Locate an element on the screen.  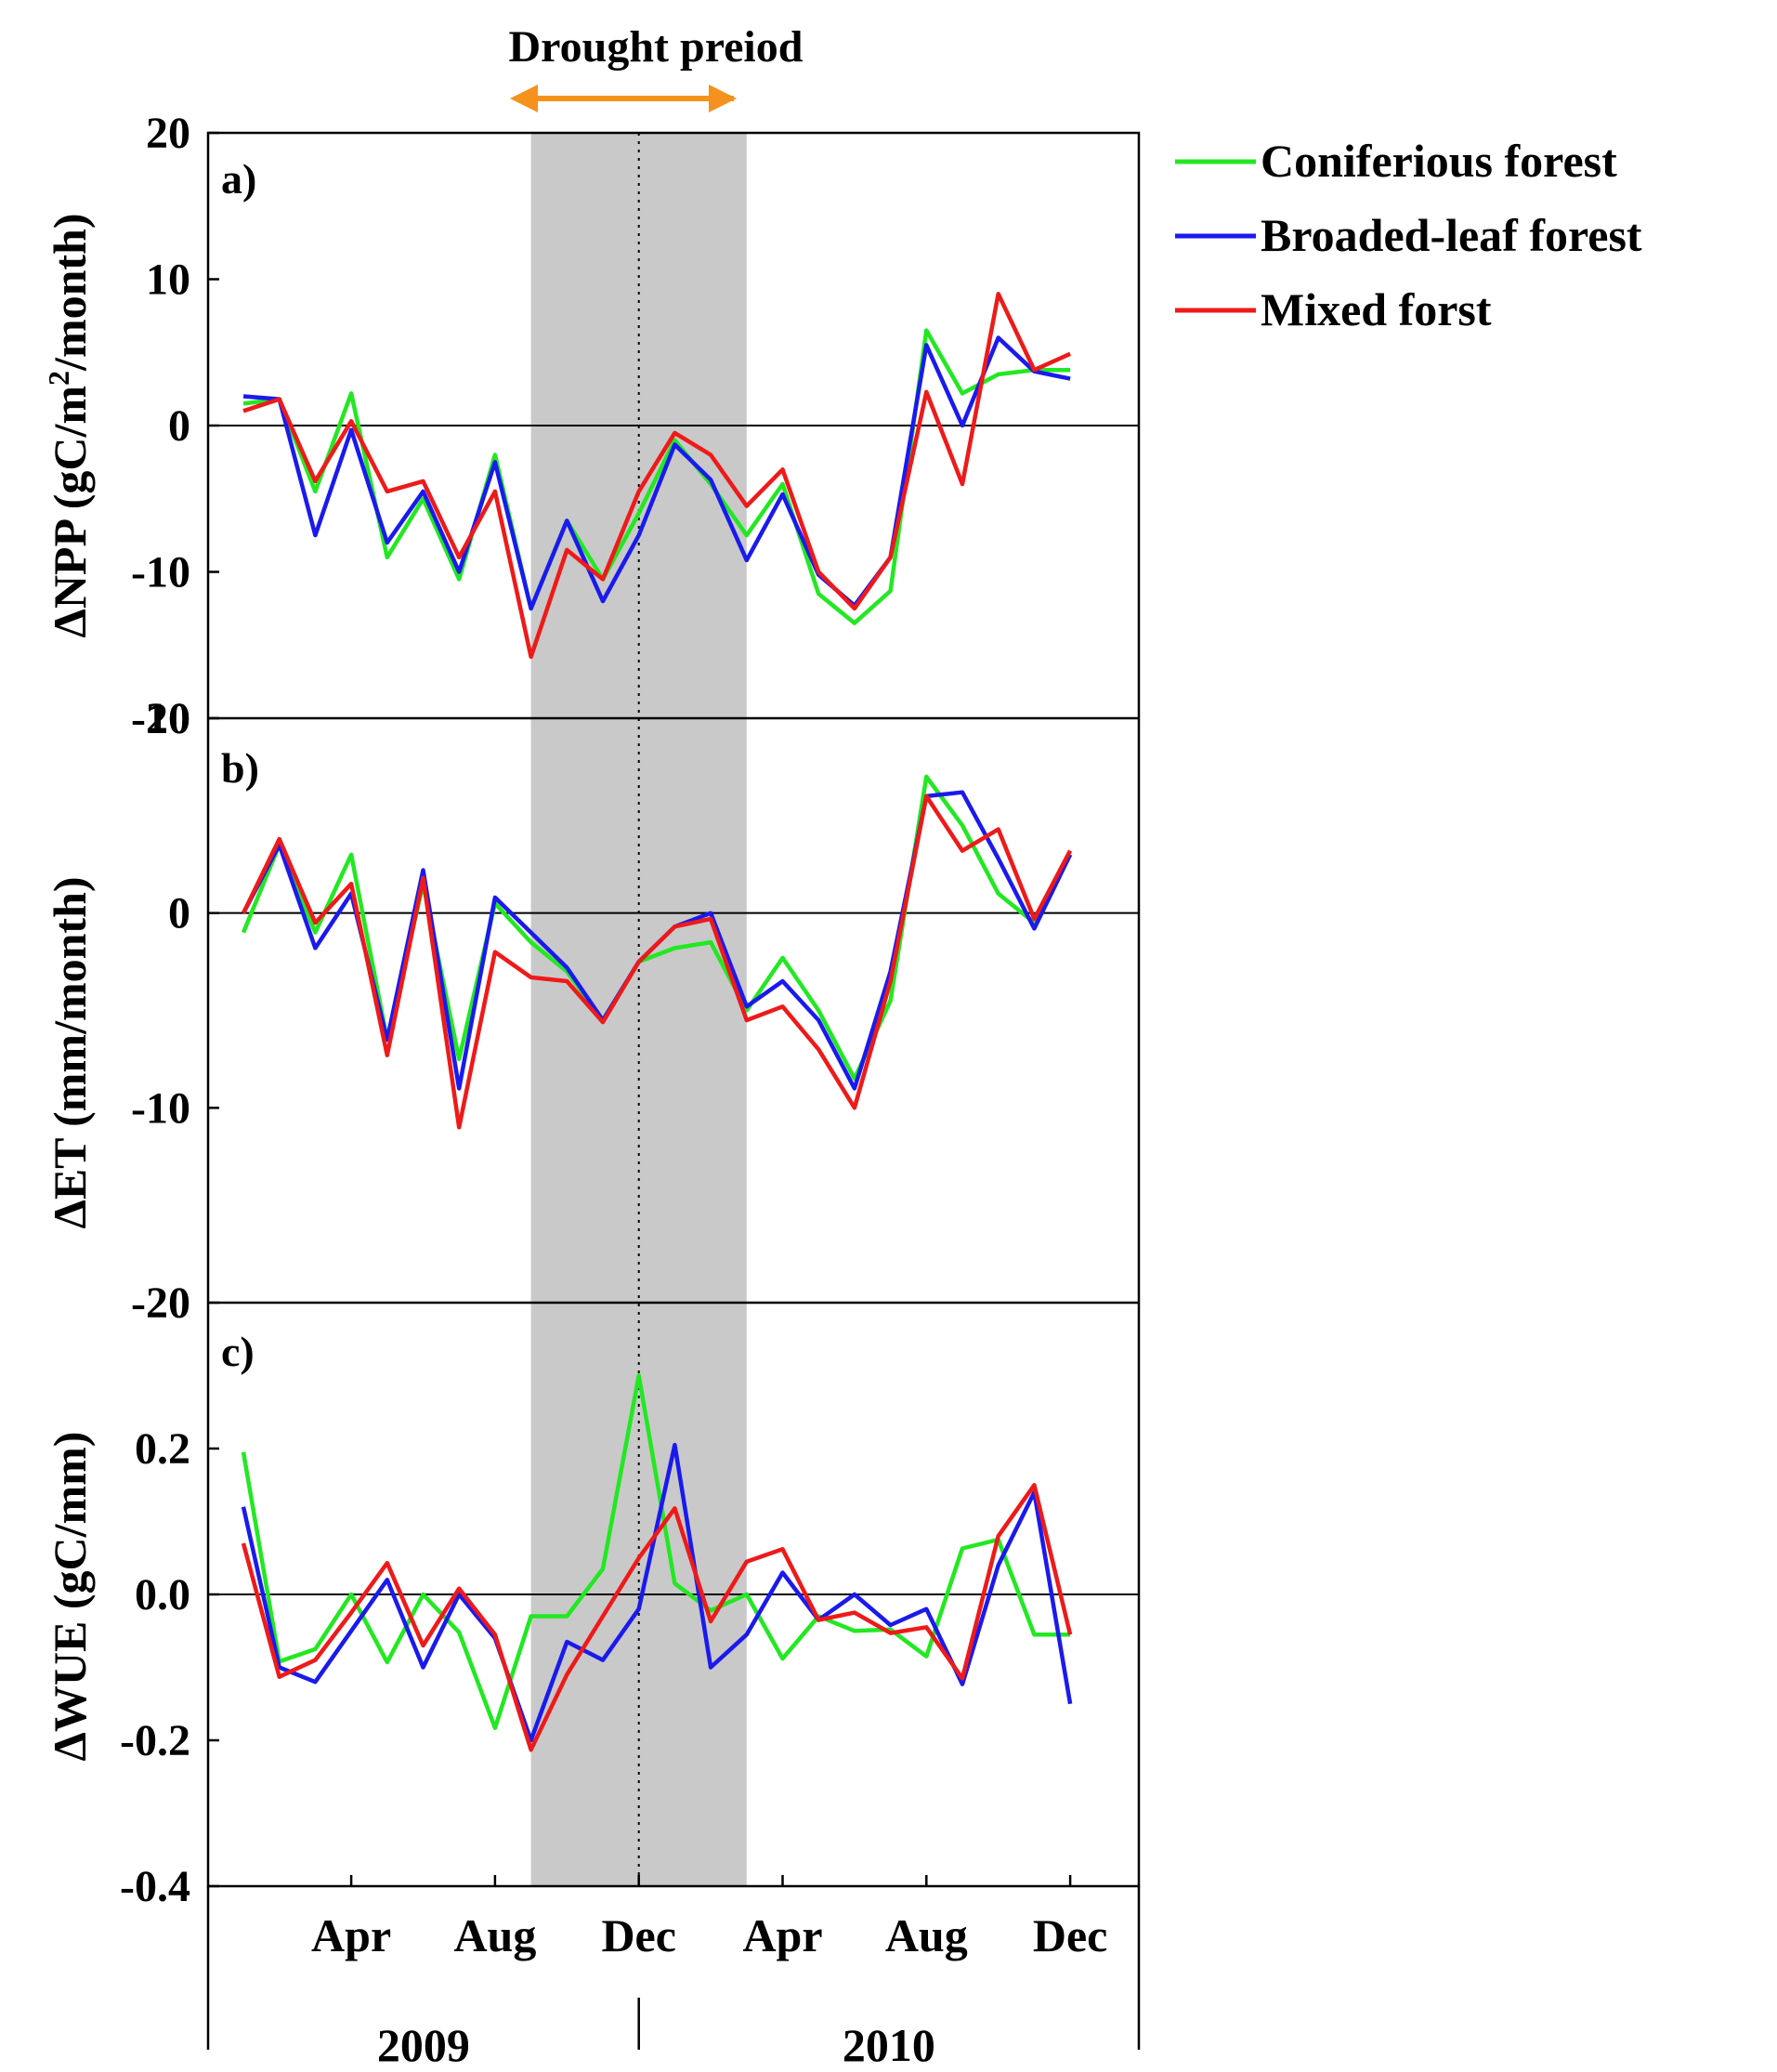
y-tick-label: 0.0 is located at coordinates (162, 1595).